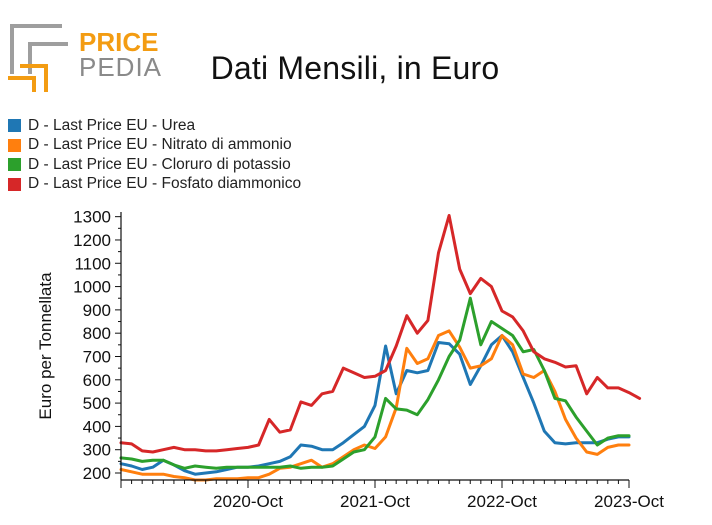  I want to click on logo-gray-bracket, so click(36, 49).